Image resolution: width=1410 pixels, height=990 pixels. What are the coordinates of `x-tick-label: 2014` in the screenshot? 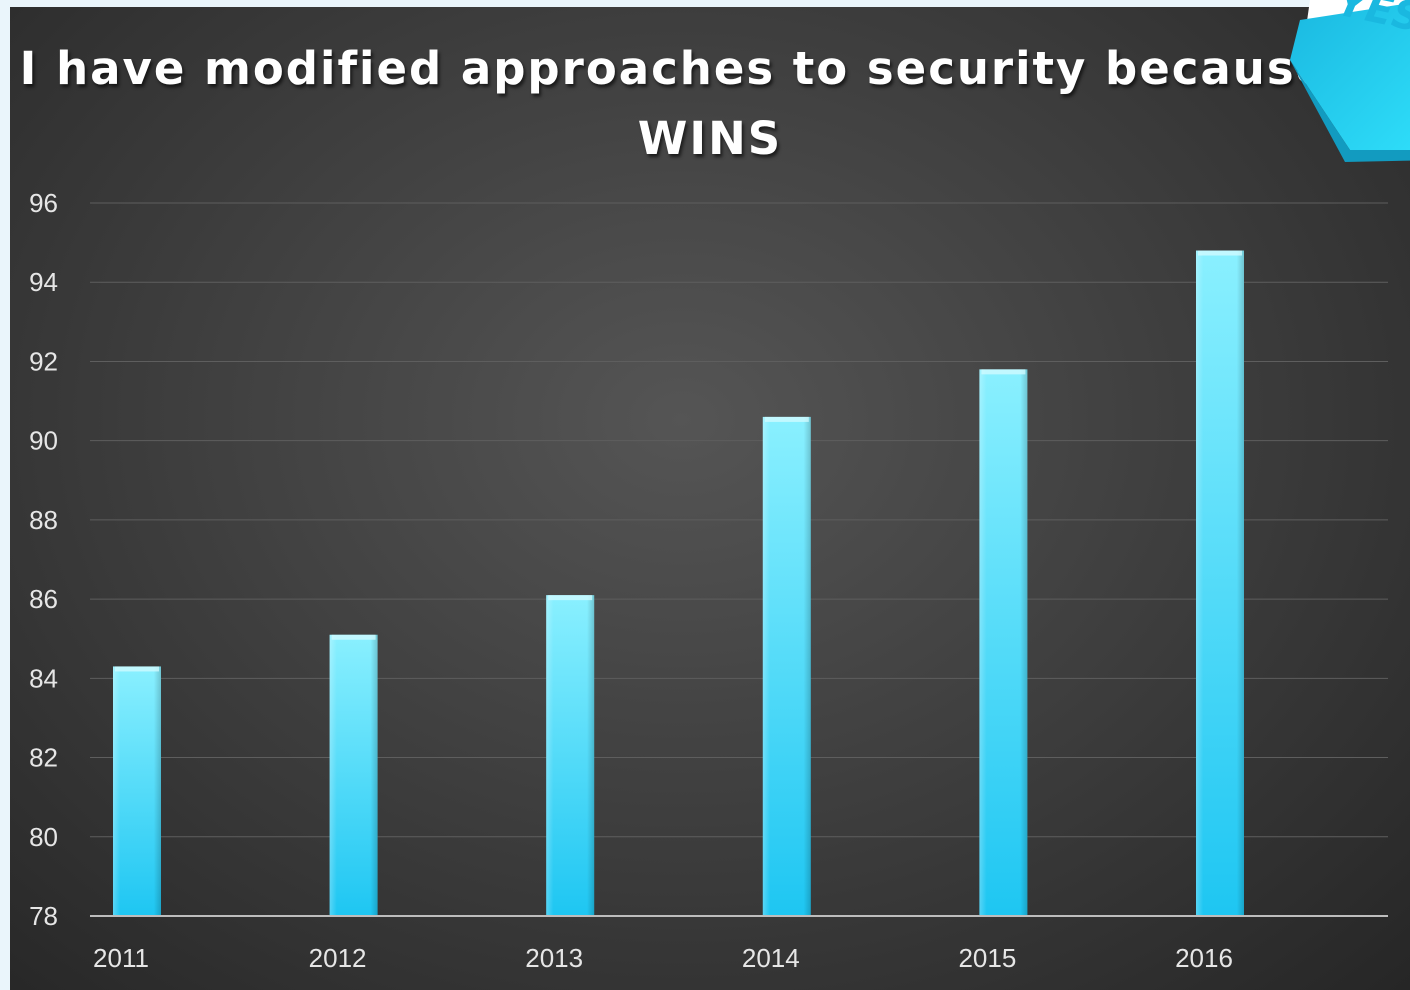 It's located at (771, 958).